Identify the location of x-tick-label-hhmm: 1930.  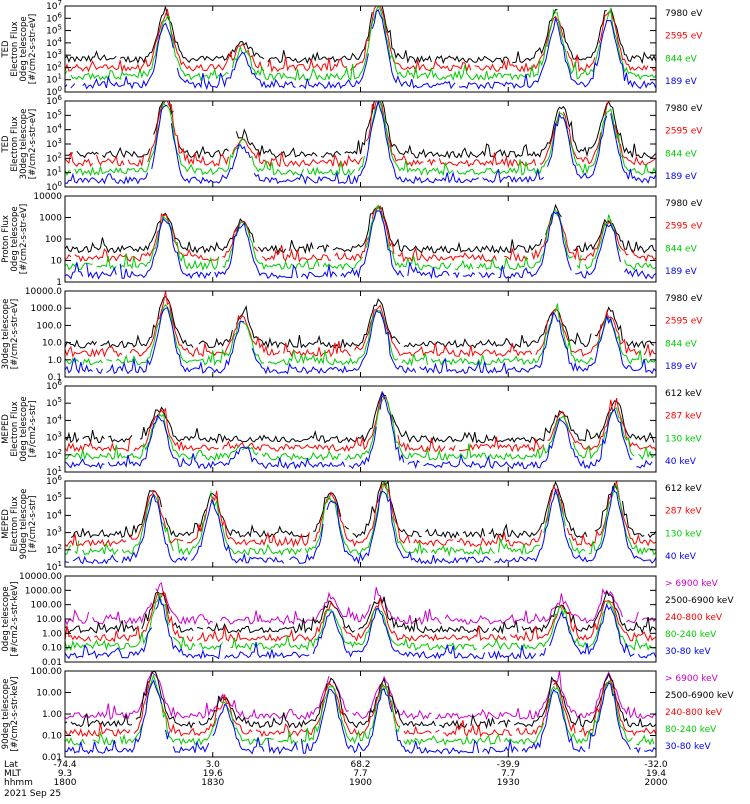
(508, 783).